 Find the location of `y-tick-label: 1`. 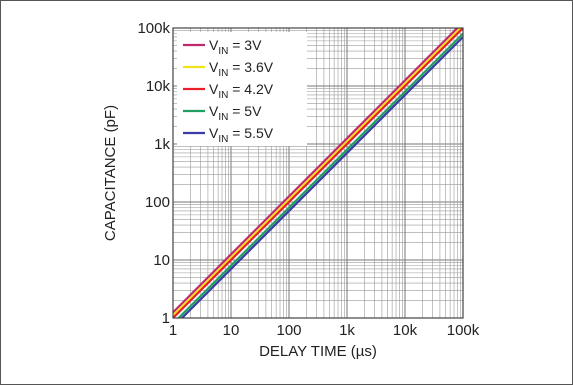

y-tick-label: 1 is located at coordinates (166, 318).